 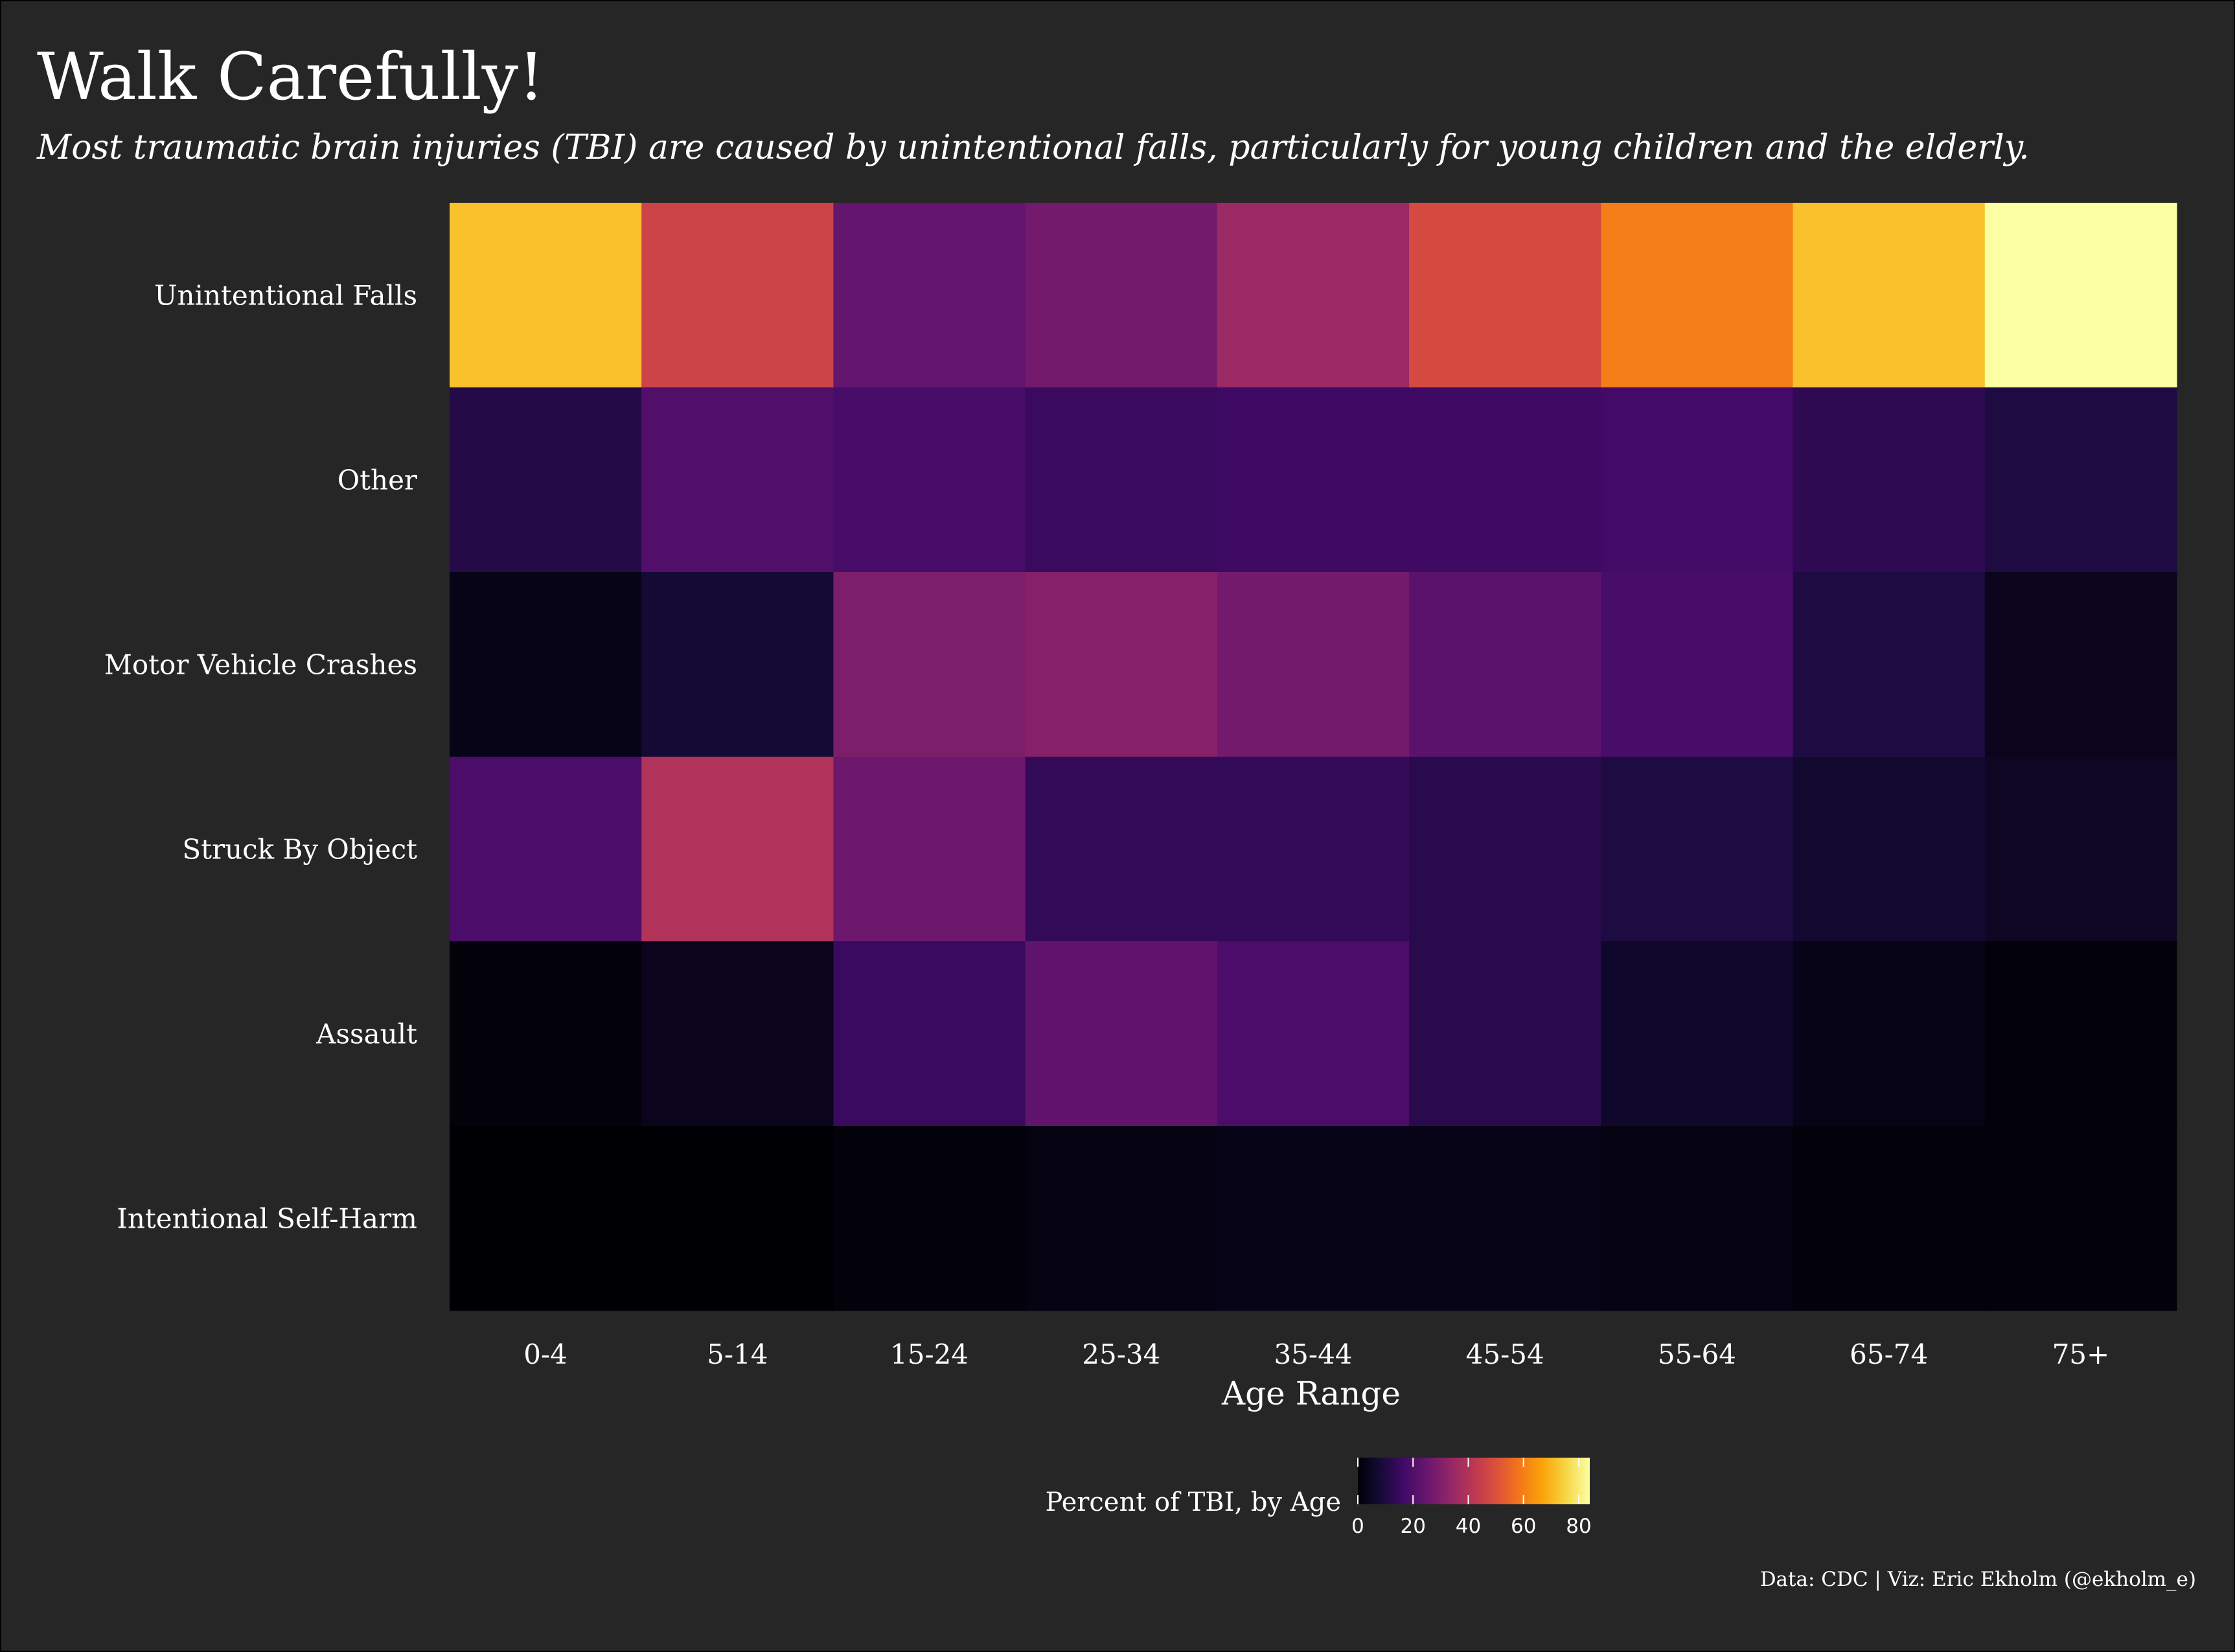 What do you see at coordinates (378, 480) in the screenshot?
I see `y-tick-label: Other` at bounding box center [378, 480].